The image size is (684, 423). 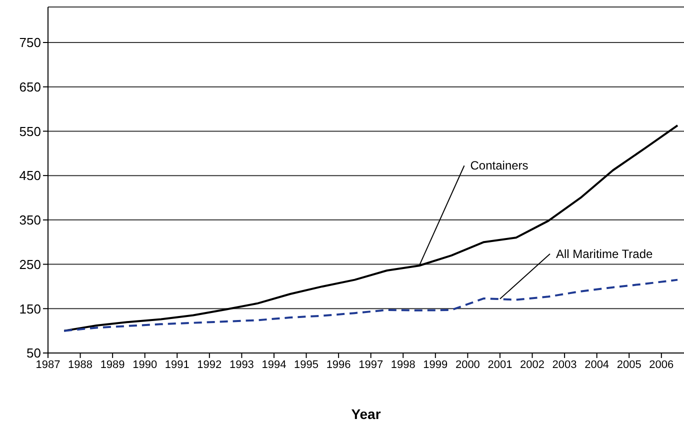 I want to click on x-tick-label: 1990, so click(x=145, y=364).